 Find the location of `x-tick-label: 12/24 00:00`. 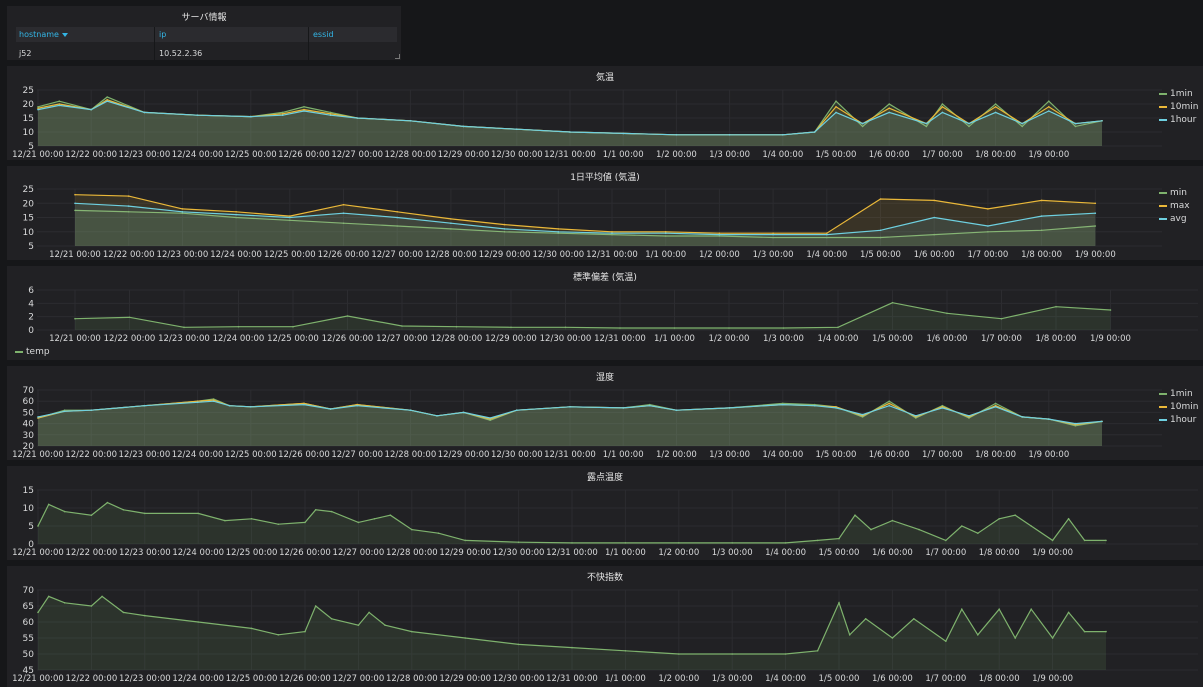

x-tick-label: 12/24 00:00 is located at coordinates (198, 455).